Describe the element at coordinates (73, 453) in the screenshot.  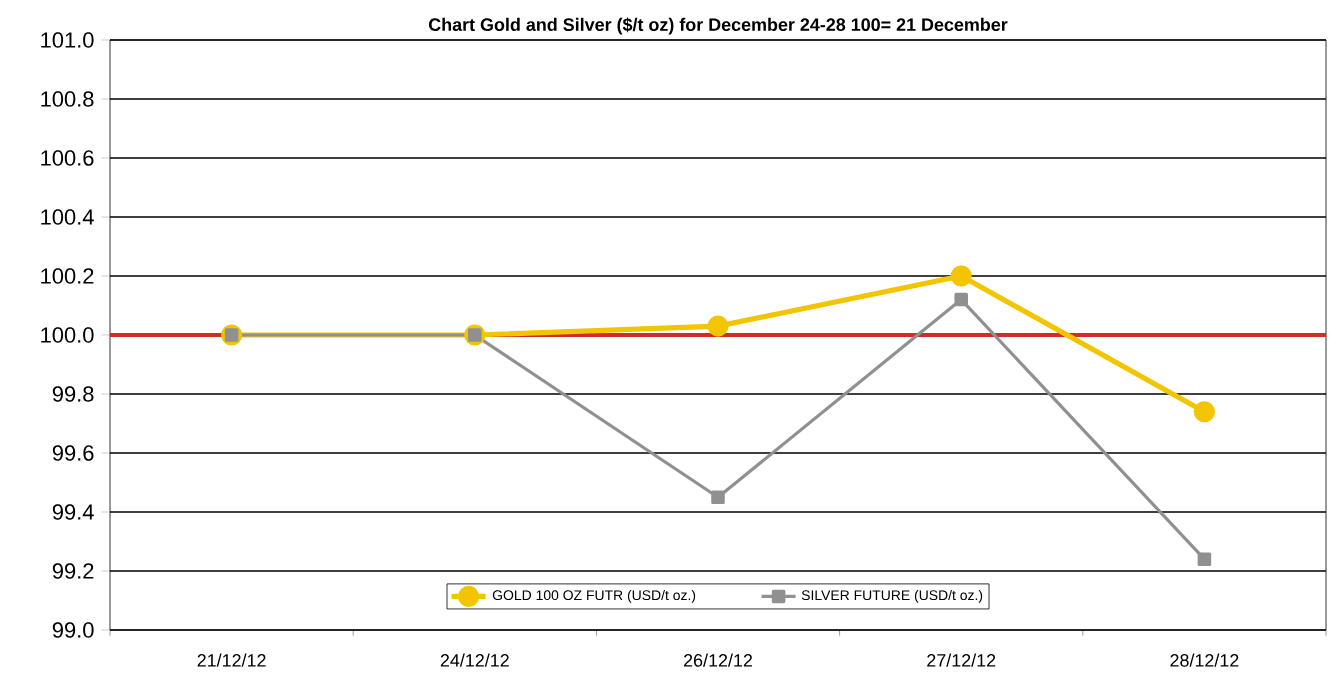
I see `y-tick-label: 99.6` at that location.